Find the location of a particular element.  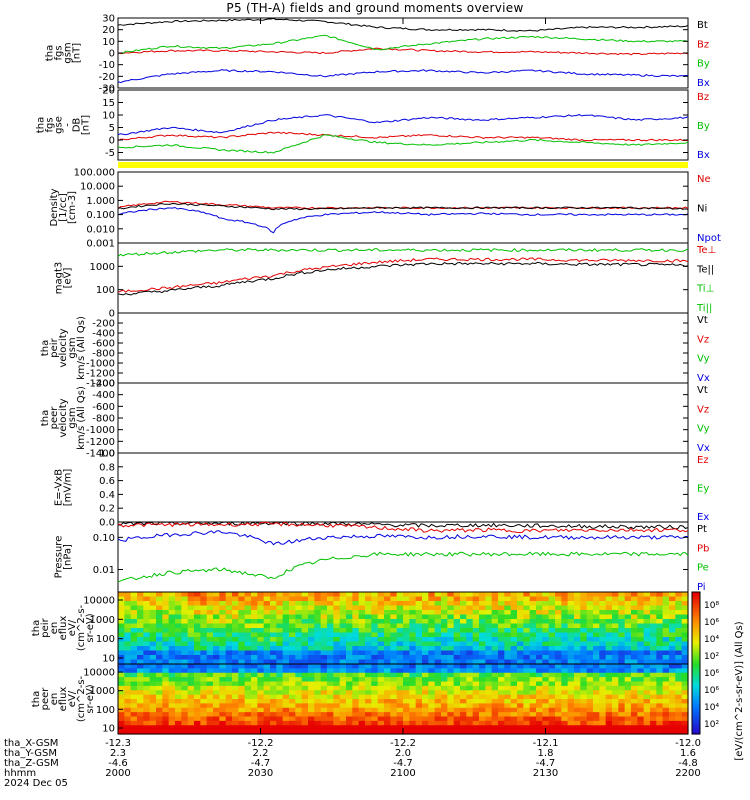

colorbar-segment is located at coordinates (696, 627).